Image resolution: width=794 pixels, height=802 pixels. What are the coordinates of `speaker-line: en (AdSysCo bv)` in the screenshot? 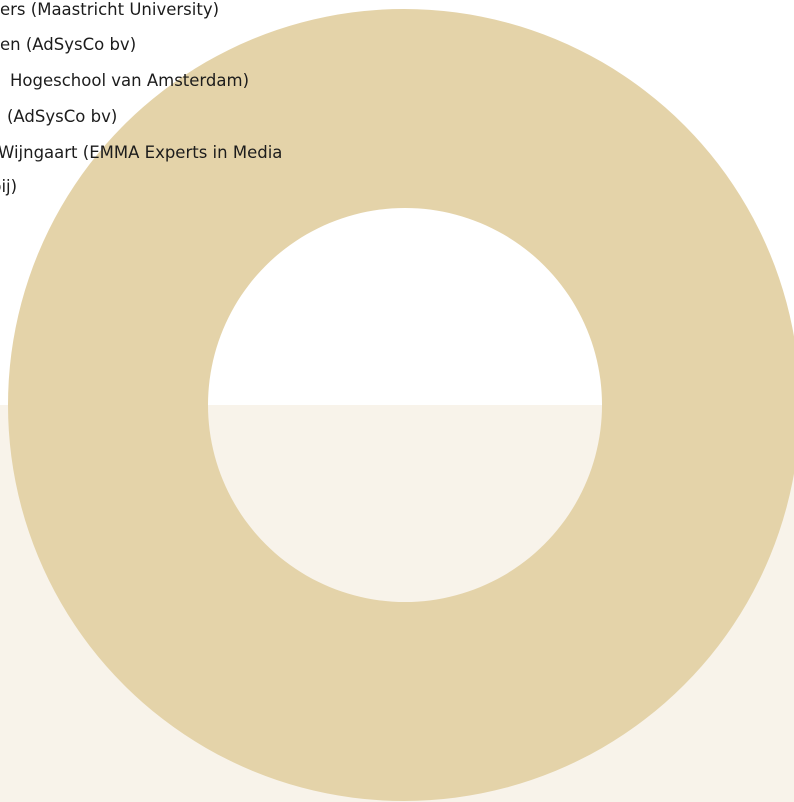 It's located at (68, 44).